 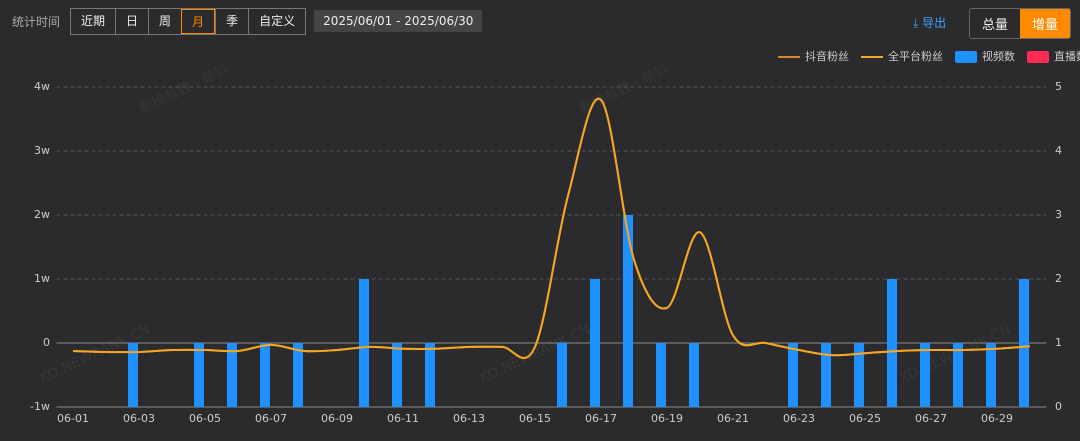 I want to click on legend-label: 视频数, so click(x=998, y=56).